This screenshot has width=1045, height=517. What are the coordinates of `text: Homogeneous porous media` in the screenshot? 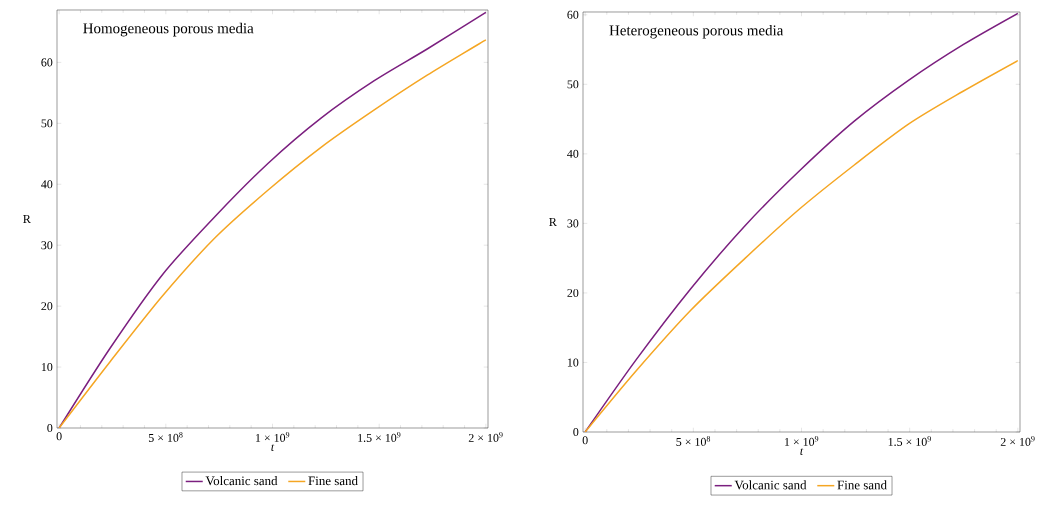 It's located at (168, 29).